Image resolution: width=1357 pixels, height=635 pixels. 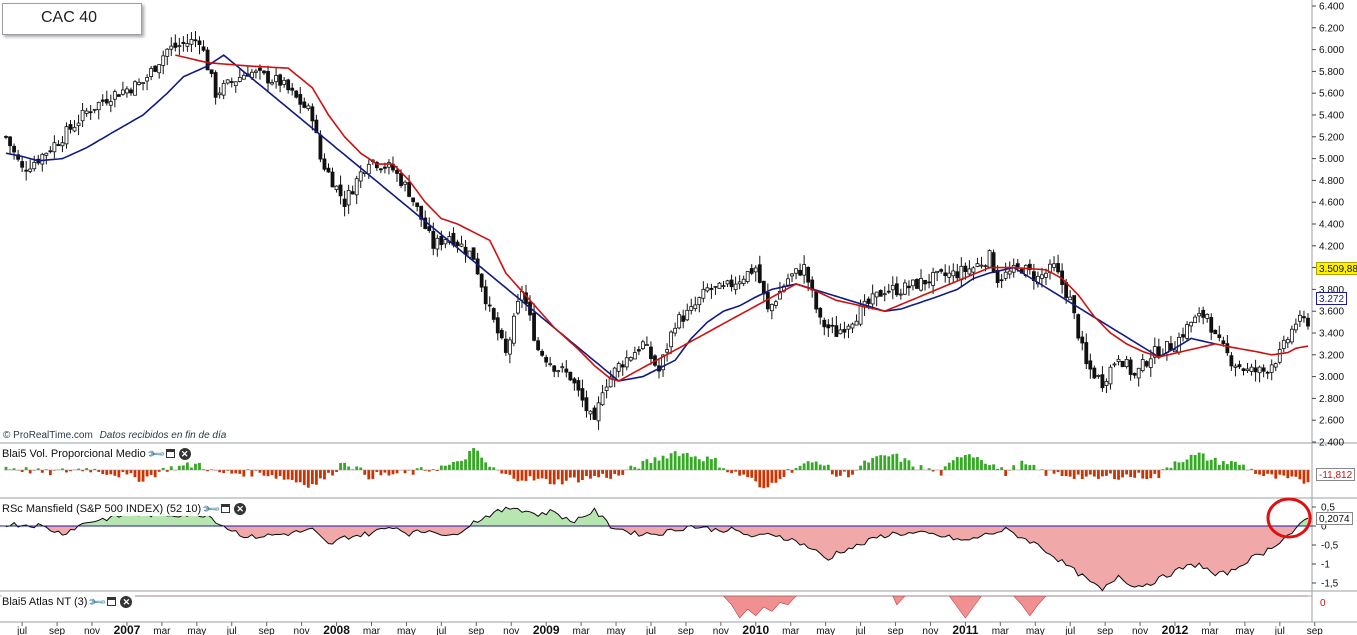 I want to click on highlight-circle, so click(x=1289, y=518).